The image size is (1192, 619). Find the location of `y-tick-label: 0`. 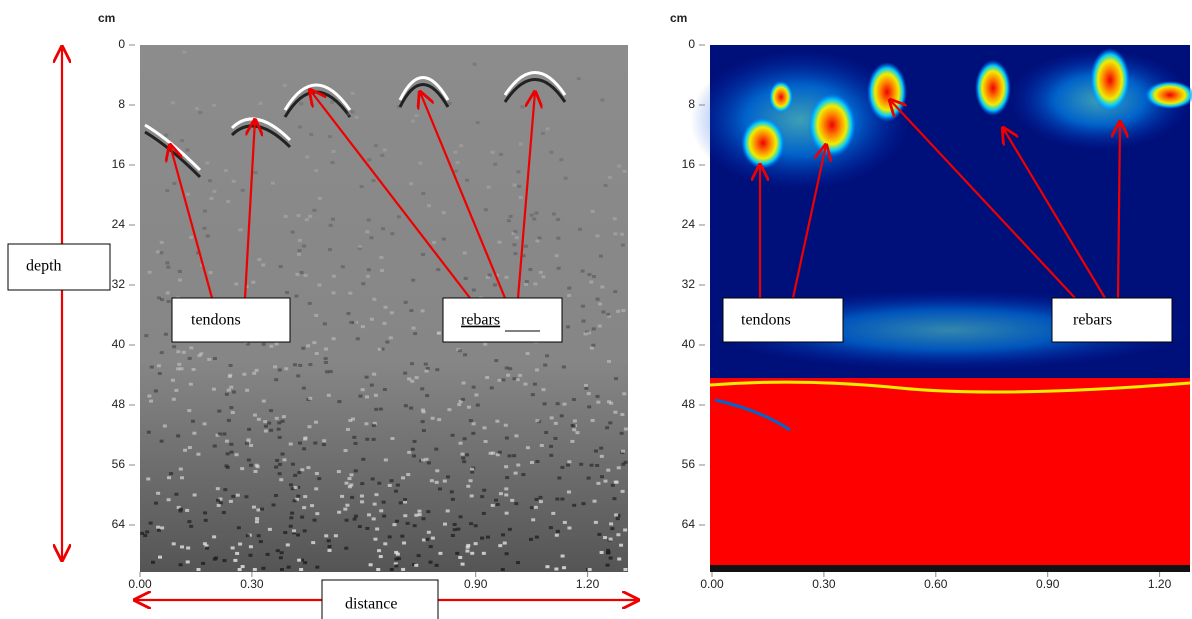

y-tick-label: 0 is located at coordinates (121, 44).